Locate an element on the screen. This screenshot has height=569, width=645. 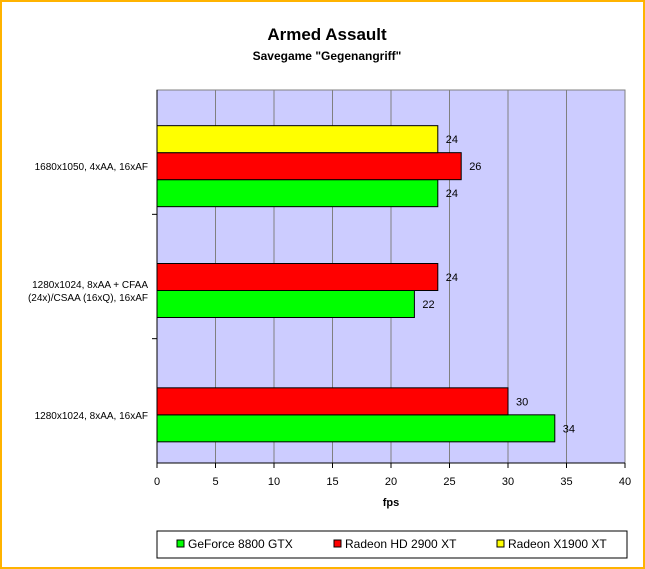
x-tick-label: 20 is located at coordinates (391, 482).